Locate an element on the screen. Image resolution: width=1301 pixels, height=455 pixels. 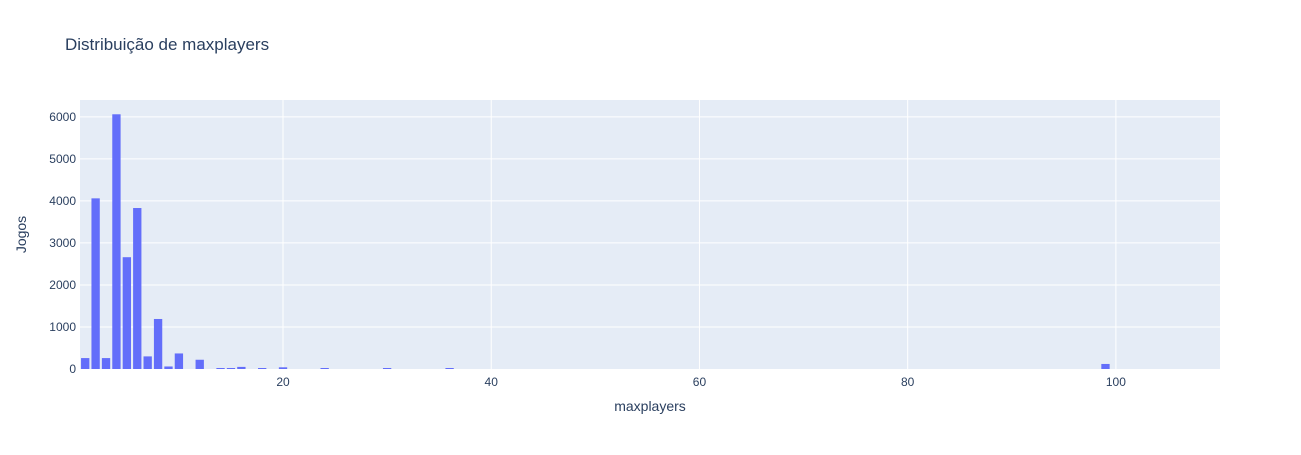
y-tick-label: 4000 is located at coordinates (62, 201).